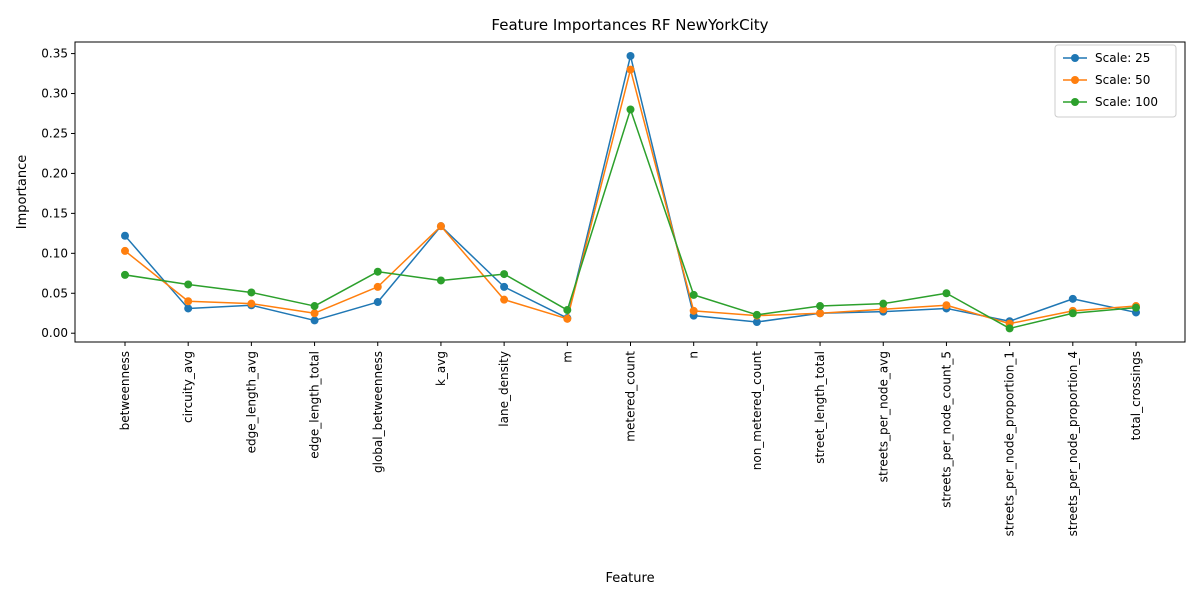 The width and height of the screenshot is (1200, 600). Describe the element at coordinates (54, 333) in the screenshot. I see `y-tick-label: 0.00` at that location.